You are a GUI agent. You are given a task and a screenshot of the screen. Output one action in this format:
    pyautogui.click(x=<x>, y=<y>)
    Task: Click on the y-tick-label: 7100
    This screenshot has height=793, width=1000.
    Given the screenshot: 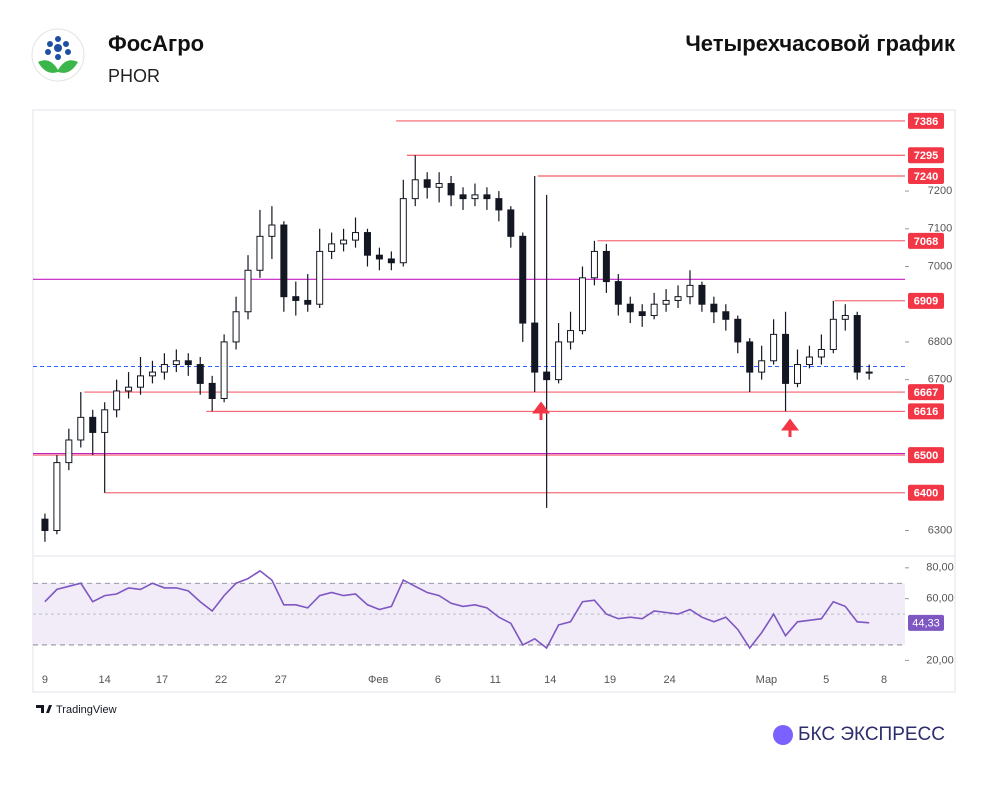 What is the action you would take?
    pyautogui.click(x=940, y=229)
    